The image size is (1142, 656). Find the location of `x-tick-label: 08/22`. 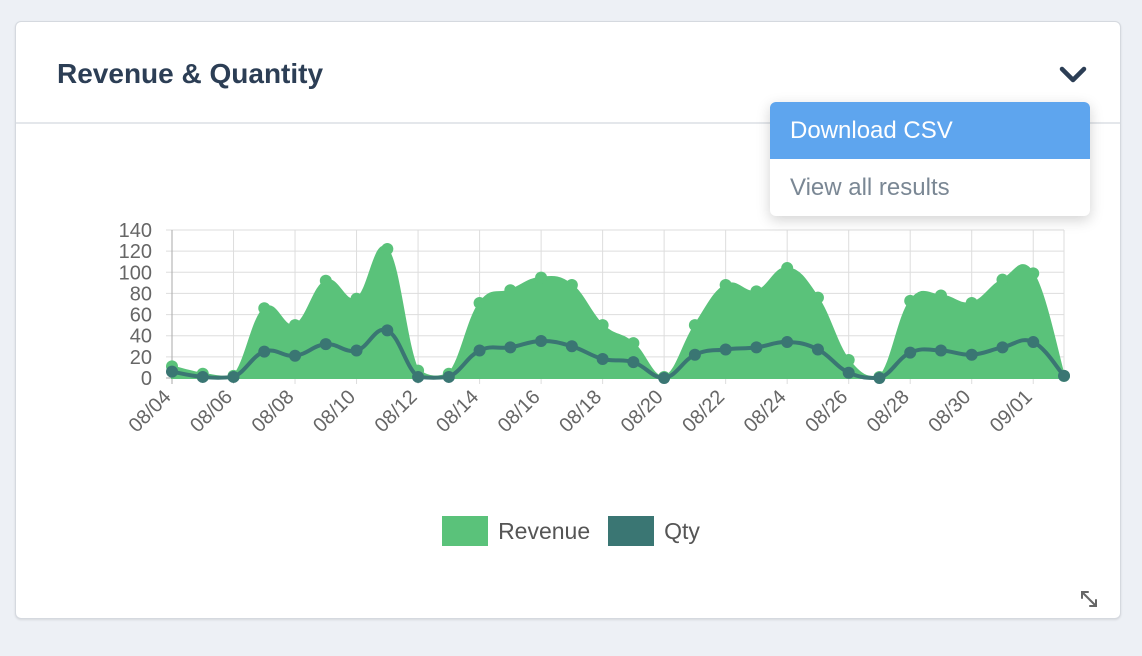

x-tick-label: 08/22 is located at coordinates (703, 411).